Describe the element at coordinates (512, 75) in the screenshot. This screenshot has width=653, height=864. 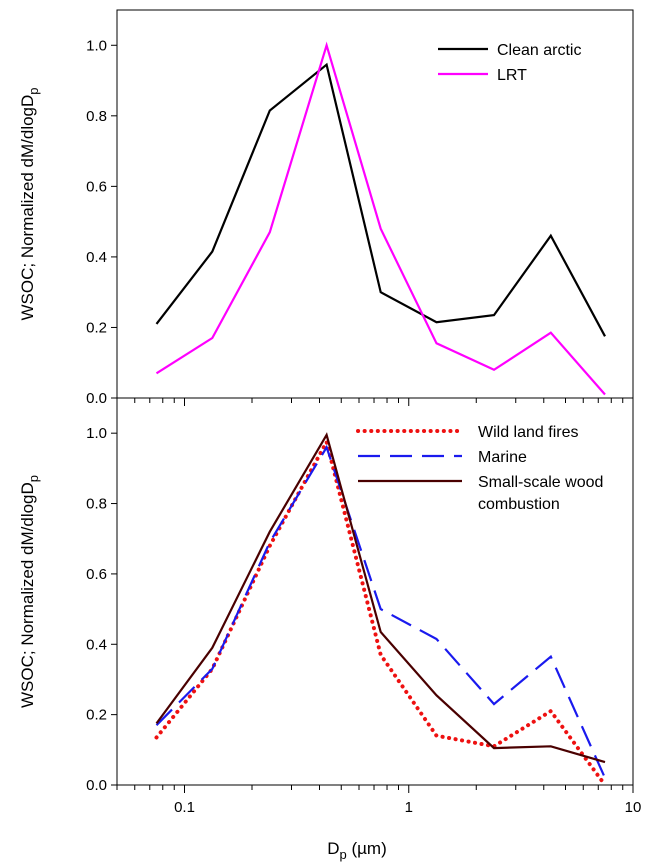
I see `legend-label: LRT` at that location.